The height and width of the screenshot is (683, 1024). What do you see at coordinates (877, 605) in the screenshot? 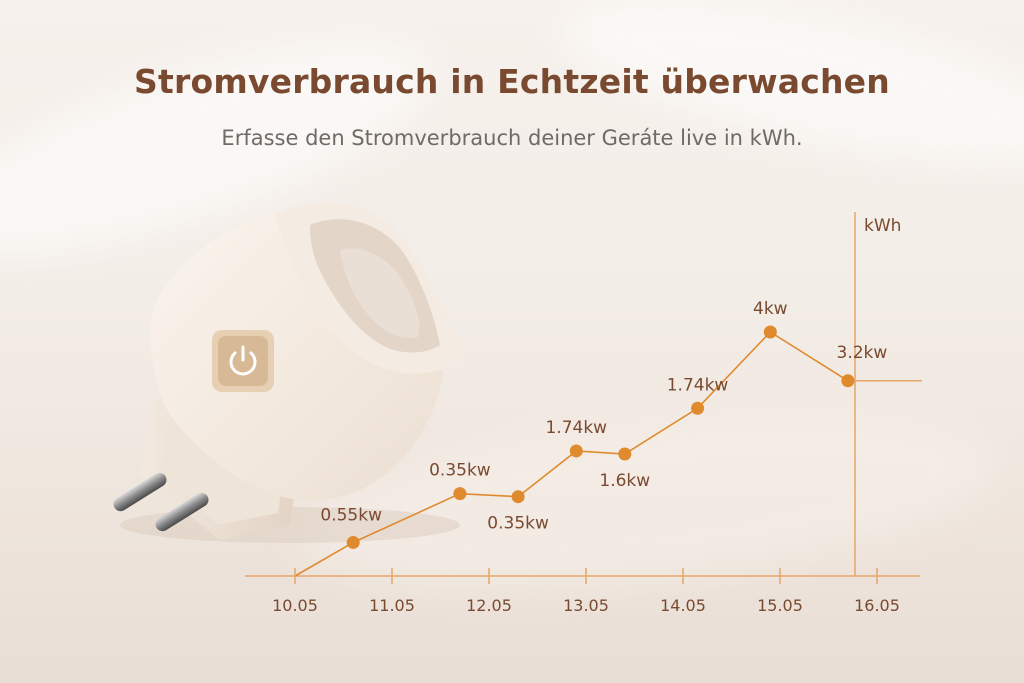
I see `x-tick-label: 16.05` at bounding box center [877, 605].